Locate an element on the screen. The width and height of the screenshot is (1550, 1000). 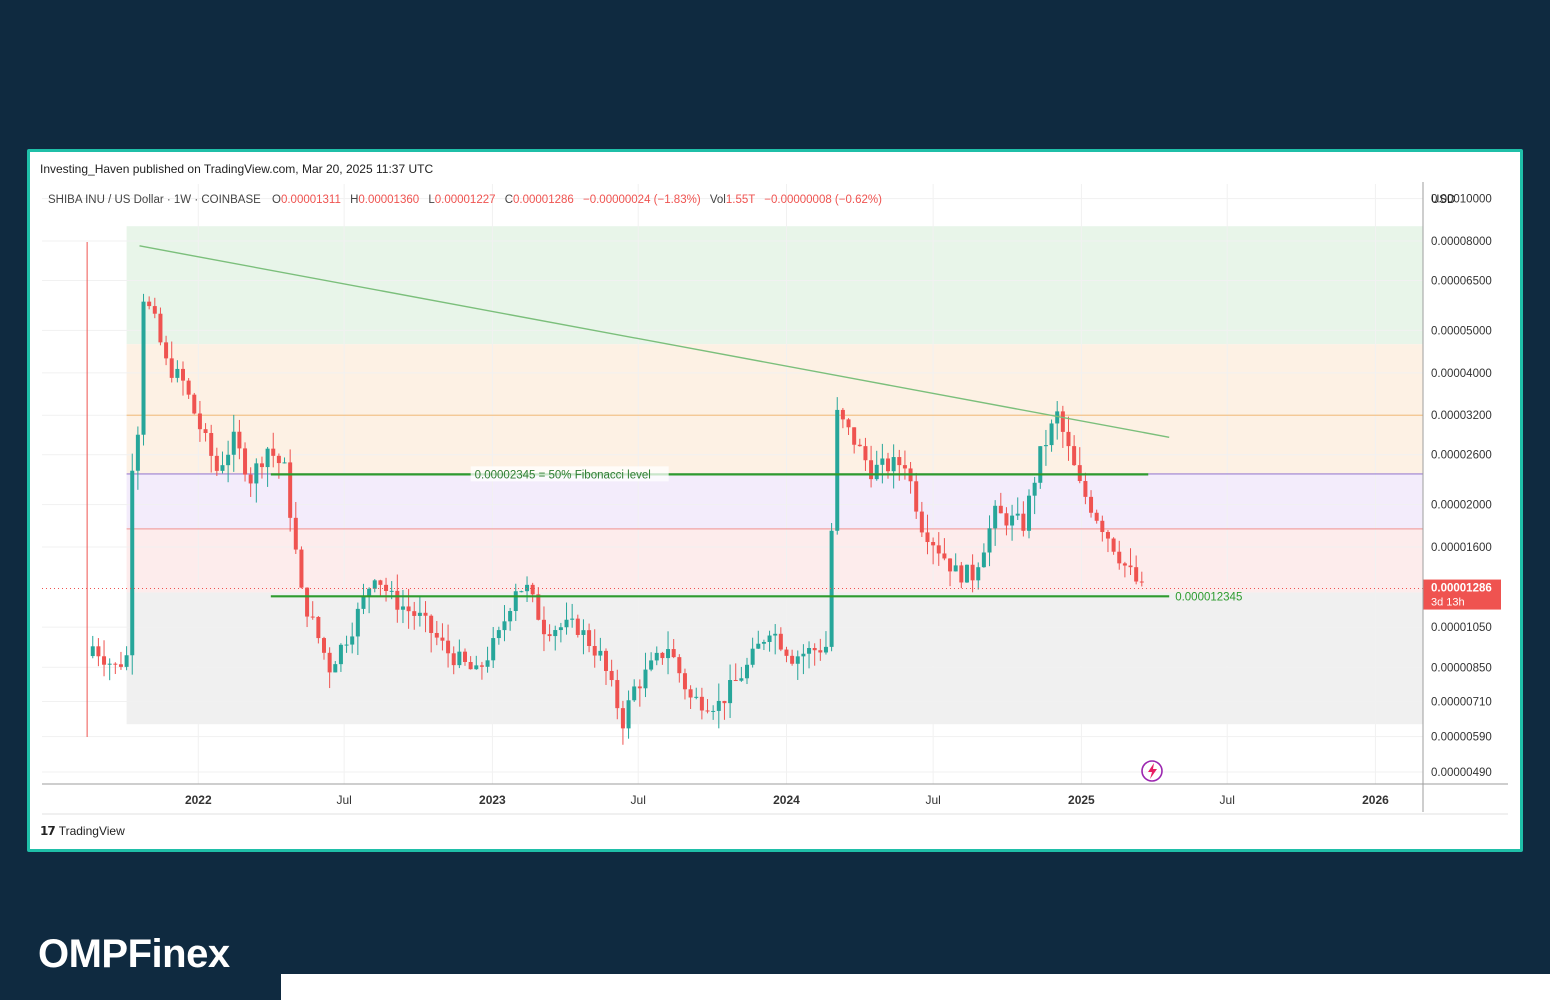
fib-zone is located at coordinates (775, 285).